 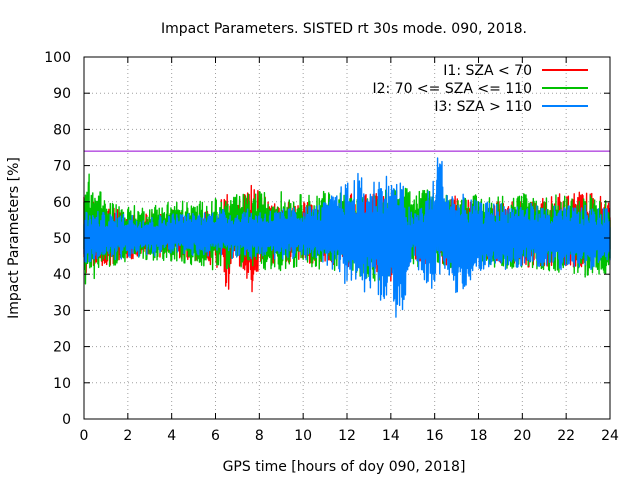 I want to click on y-tick-label: 80, so click(x=62, y=130).